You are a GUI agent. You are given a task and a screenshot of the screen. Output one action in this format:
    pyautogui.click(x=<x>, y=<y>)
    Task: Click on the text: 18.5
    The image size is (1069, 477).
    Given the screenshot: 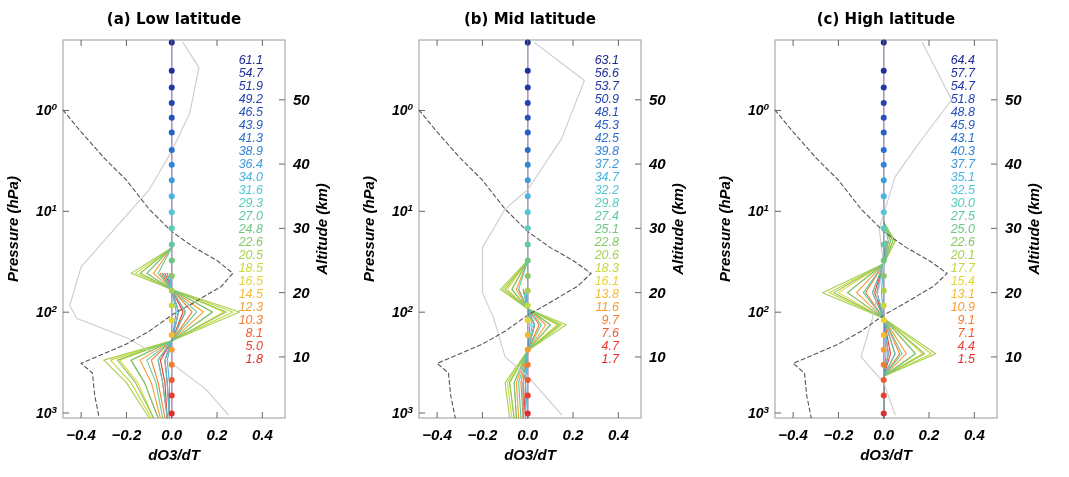 What is the action you would take?
    pyautogui.click(x=251, y=268)
    